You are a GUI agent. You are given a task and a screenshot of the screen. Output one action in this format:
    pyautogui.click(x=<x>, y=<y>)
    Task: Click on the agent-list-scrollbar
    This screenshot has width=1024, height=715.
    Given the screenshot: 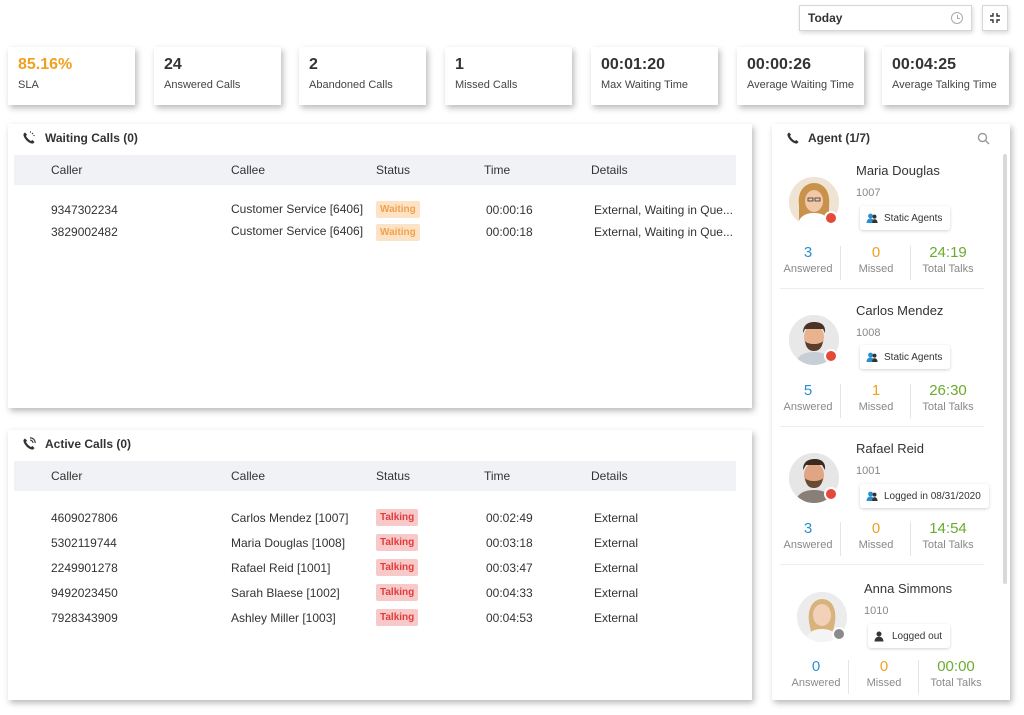 What is the action you would take?
    pyautogui.click(x=1005, y=369)
    